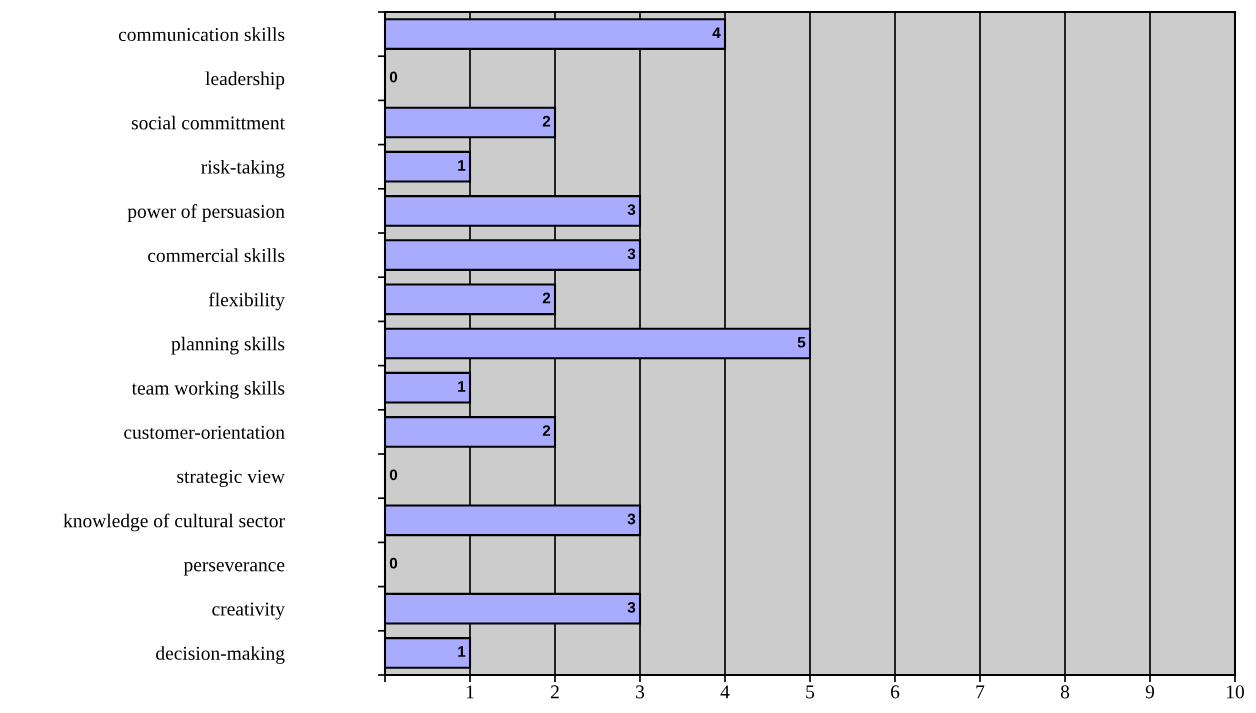  I want to click on y-tick-label: strategic view, so click(231, 478).